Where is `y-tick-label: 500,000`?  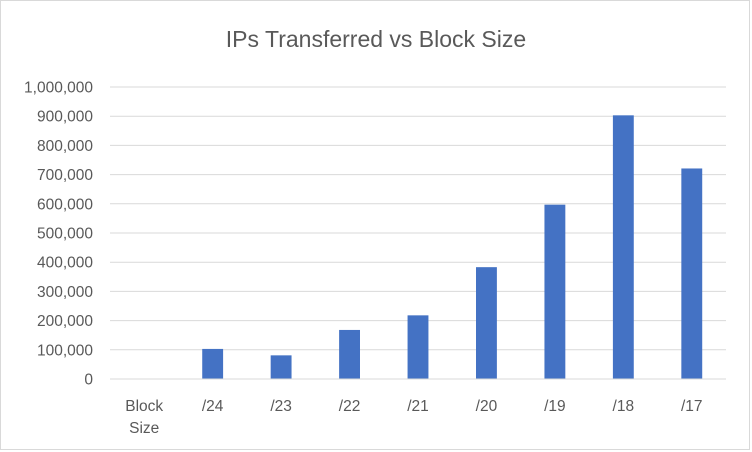 y-tick-label: 500,000 is located at coordinates (65, 234).